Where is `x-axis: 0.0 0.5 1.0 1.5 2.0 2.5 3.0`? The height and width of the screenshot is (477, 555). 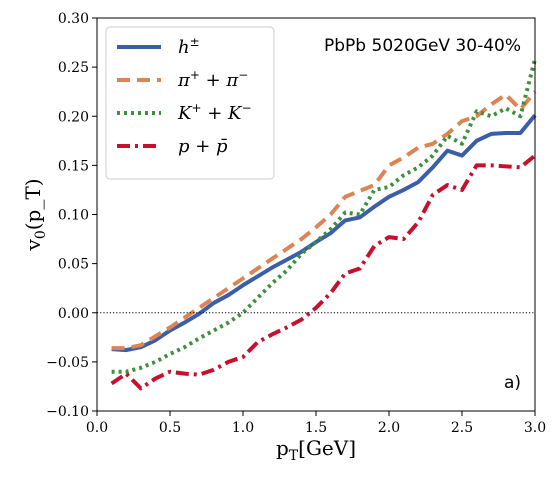
x-axis: 0.0 0.5 1.0 1.5 2.0 2.5 3.0 is located at coordinates (316, 423).